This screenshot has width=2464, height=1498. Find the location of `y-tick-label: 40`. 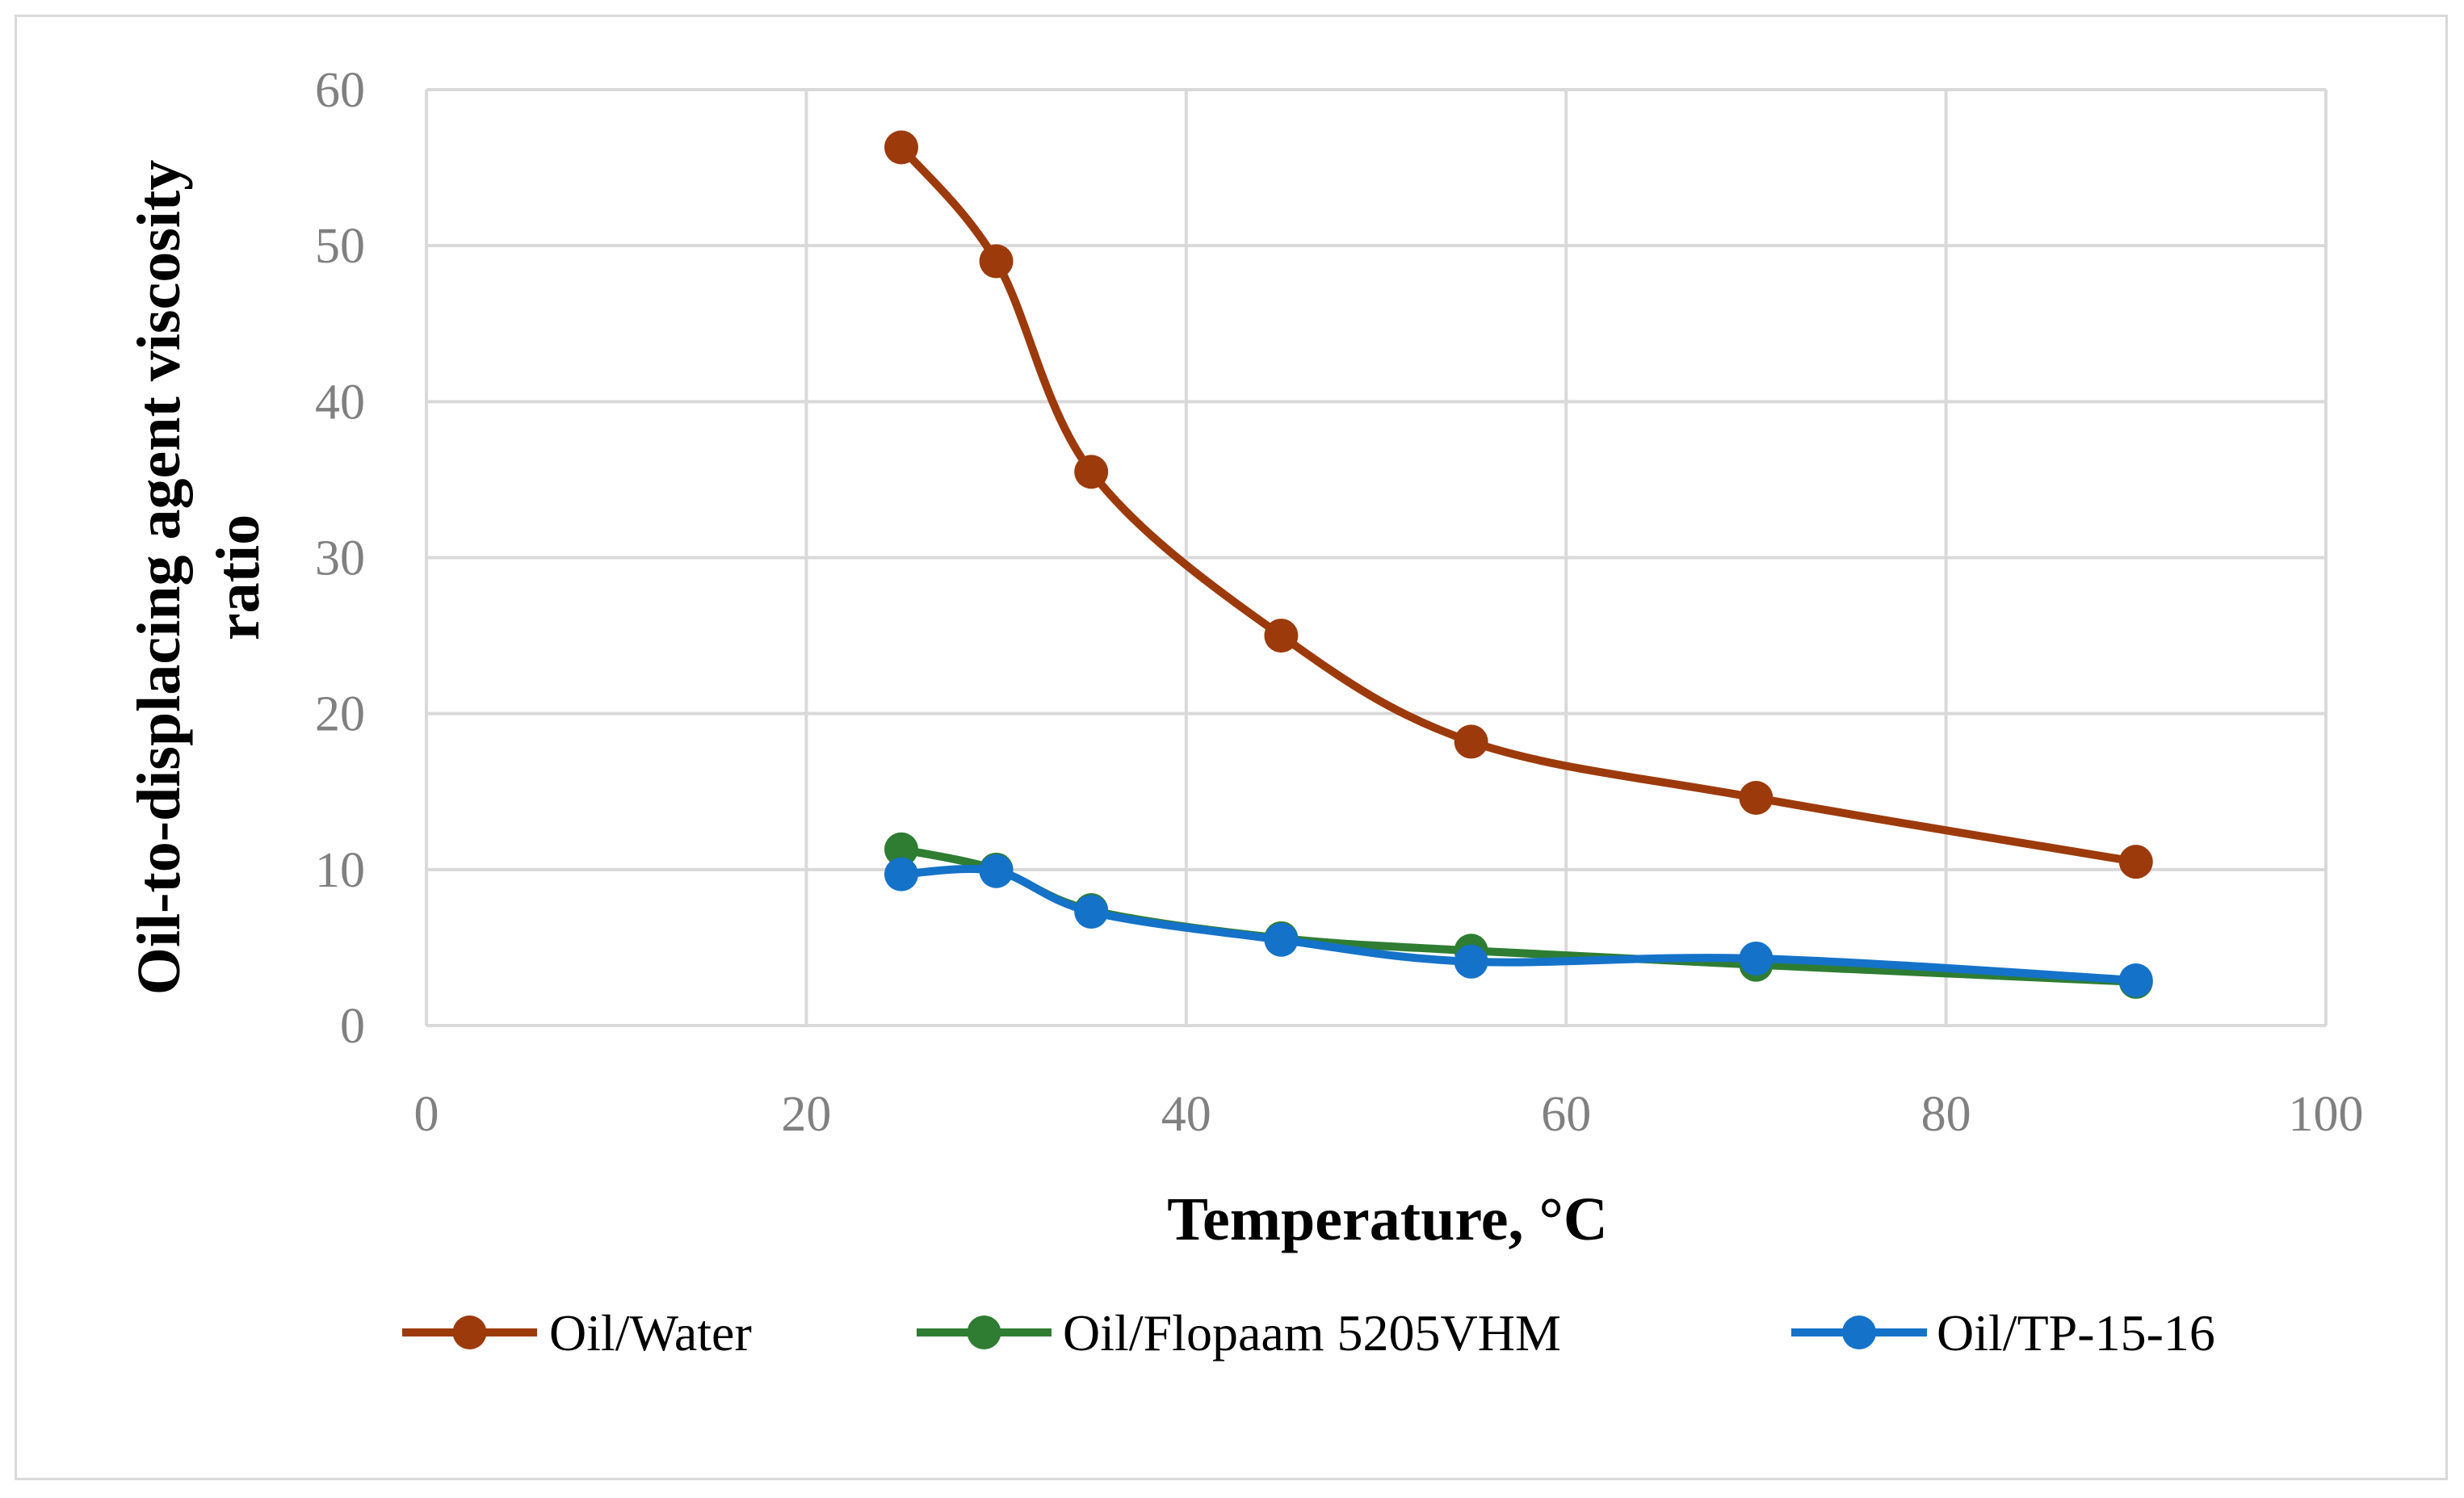

y-tick-label: 40 is located at coordinates (340, 402).